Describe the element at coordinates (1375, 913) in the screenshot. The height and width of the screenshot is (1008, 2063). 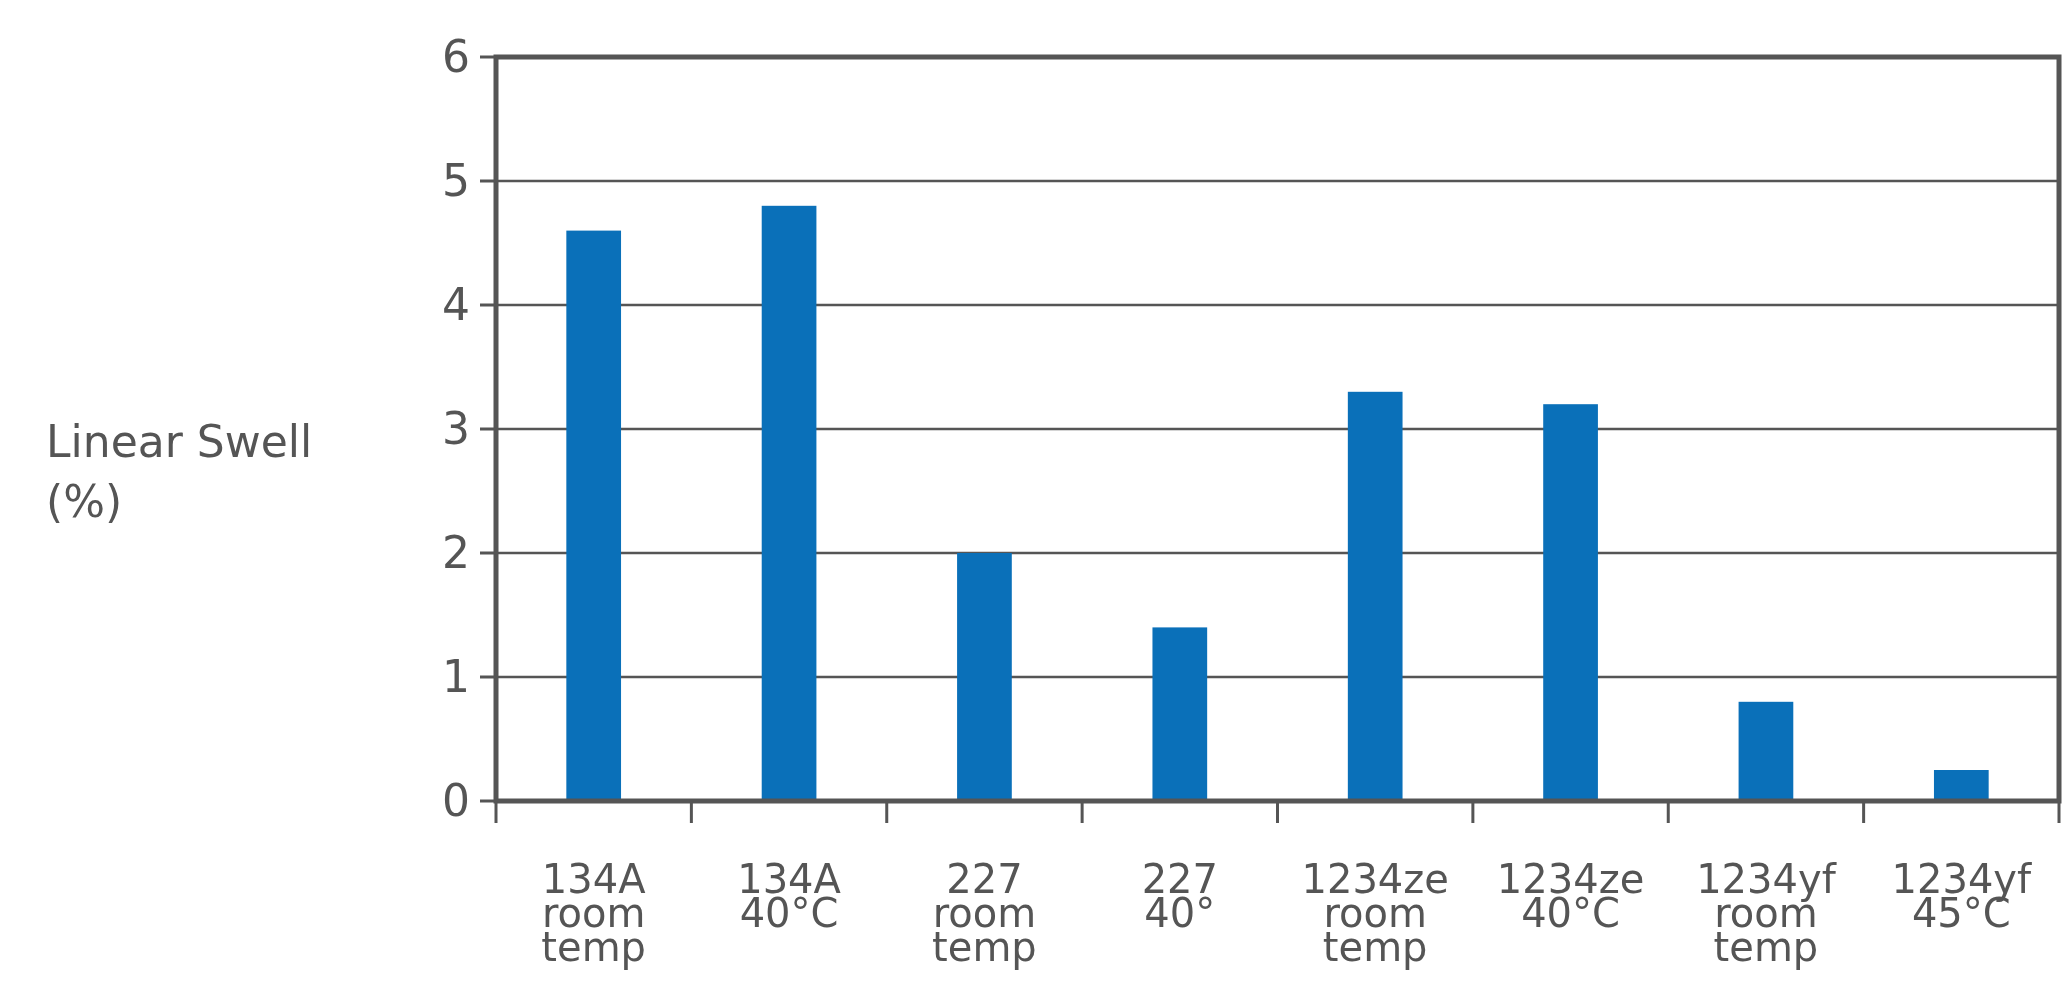
I see `x-tick-label: 1234ze room temp` at that location.